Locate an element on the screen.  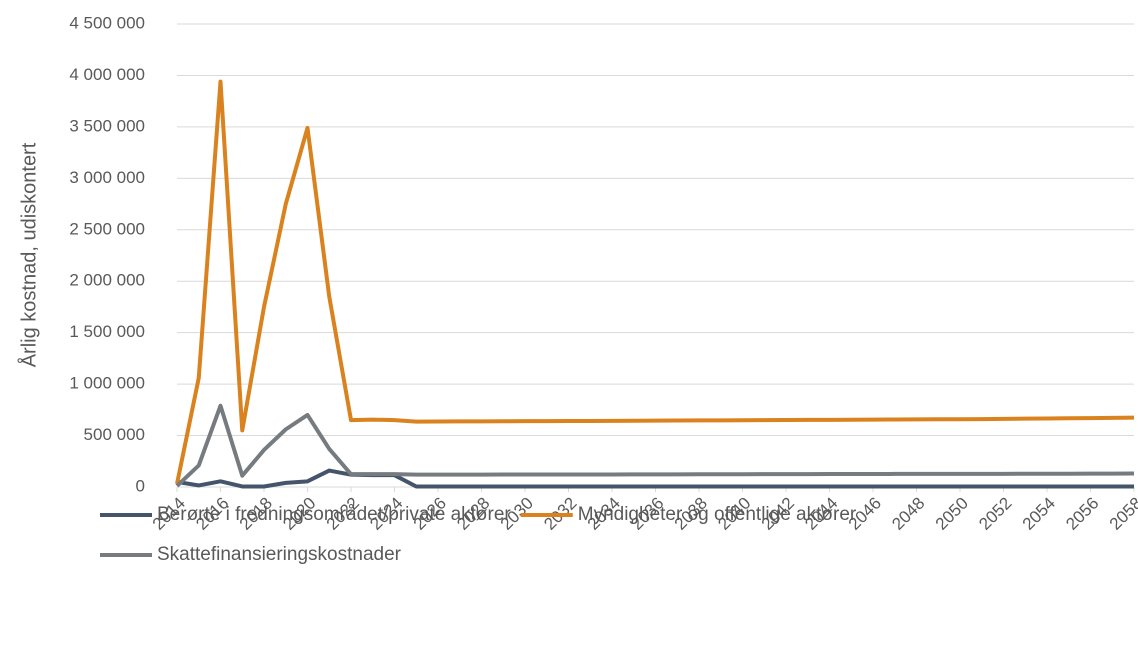
y-tick-label: 3 500 000 is located at coordinates (107, 125).